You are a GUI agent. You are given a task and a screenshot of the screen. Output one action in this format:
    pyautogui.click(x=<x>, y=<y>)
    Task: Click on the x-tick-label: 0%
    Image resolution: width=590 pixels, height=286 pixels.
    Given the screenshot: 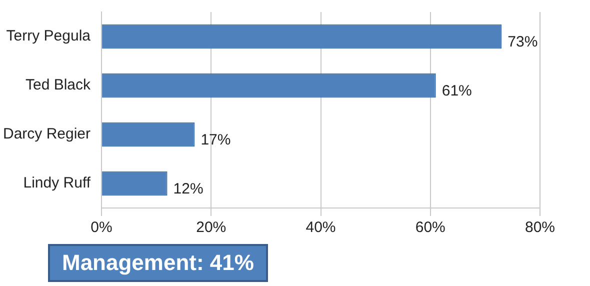 What is the action you would take?
    pyautogui.click(x=101, y=227)
    